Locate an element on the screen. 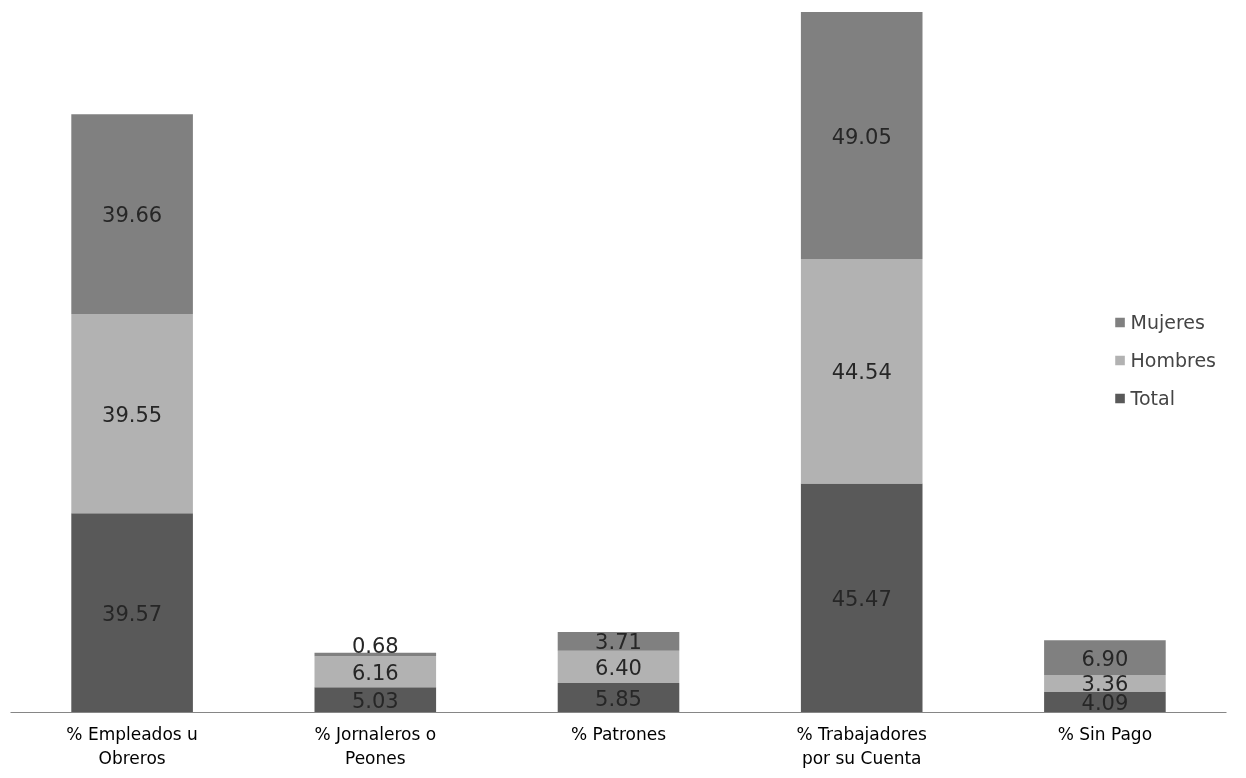 The width and height of the screenshot is (1246, 778). data-label: 6.90 is located at coordinates (1105, 658).